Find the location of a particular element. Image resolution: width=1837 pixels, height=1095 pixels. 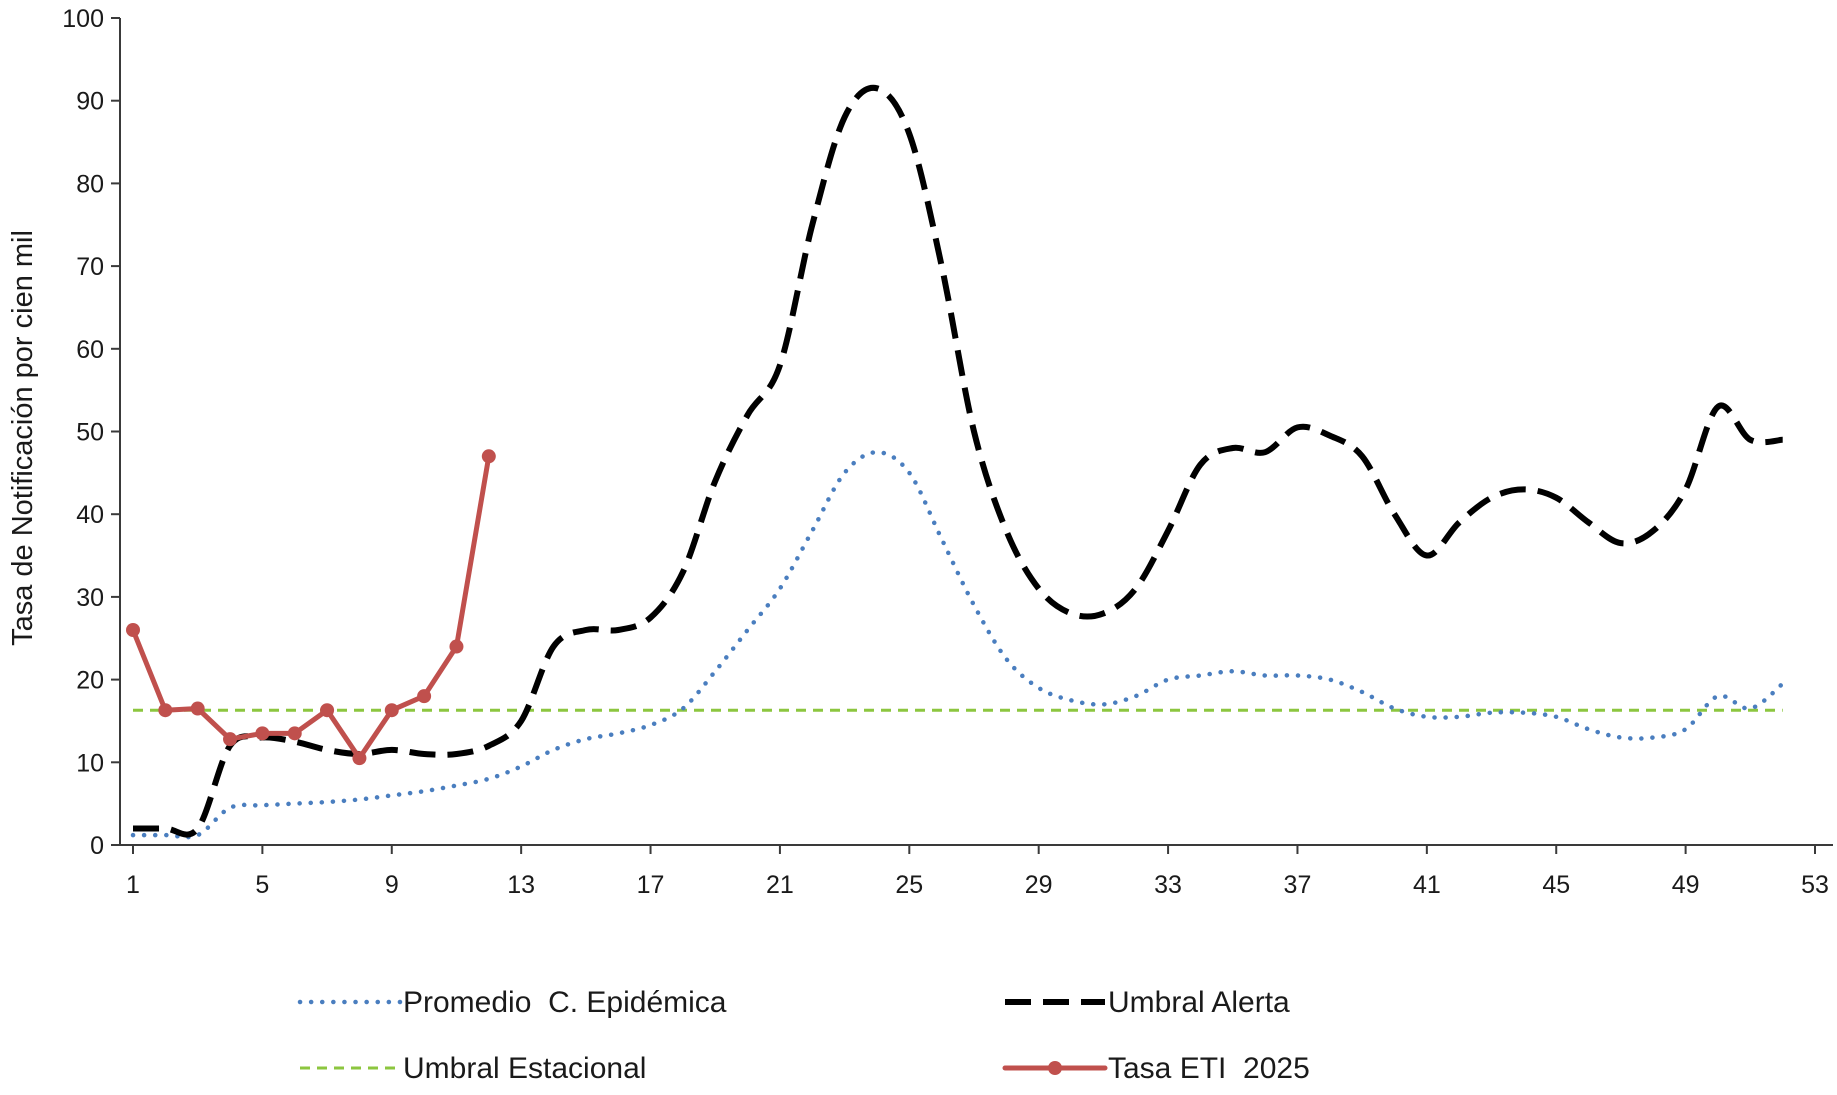

x-tick-label: 33 is located at coordinates (1168, 885).